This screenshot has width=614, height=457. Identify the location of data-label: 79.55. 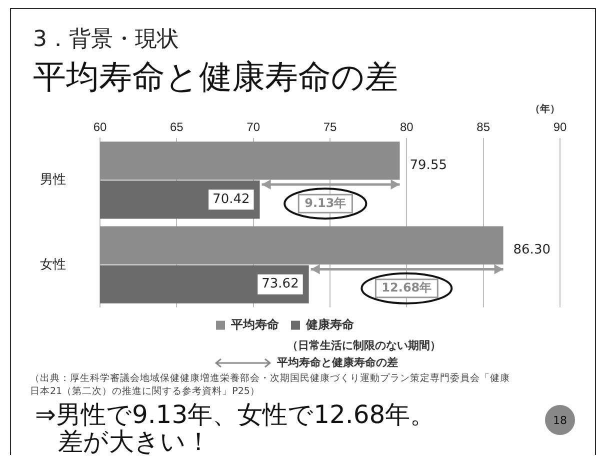
(428, 166).